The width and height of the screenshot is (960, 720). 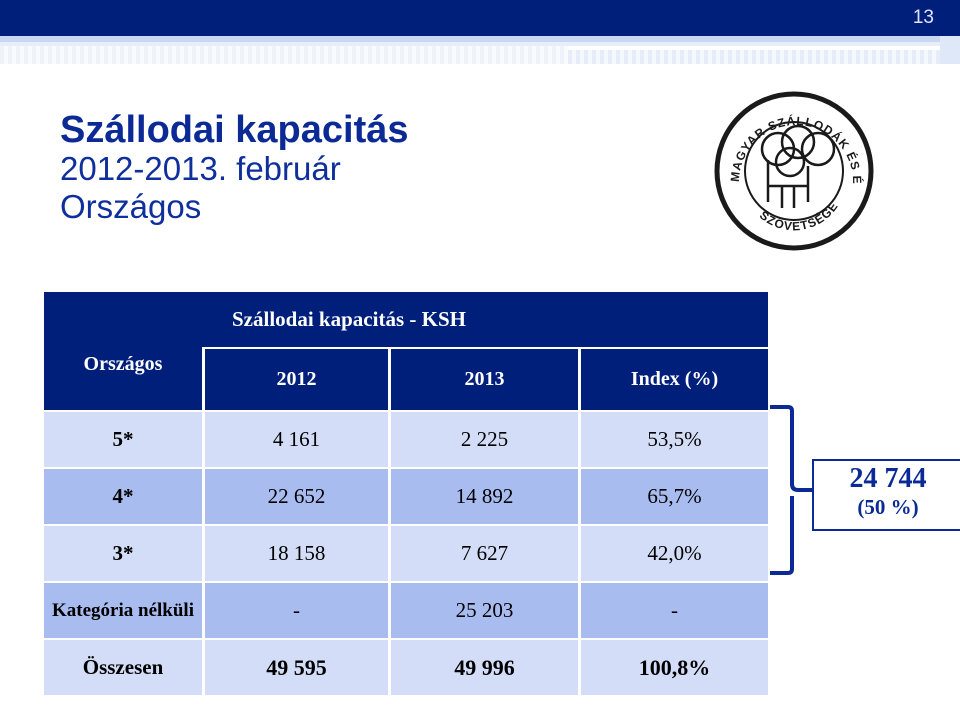 I want to click on cell-2013: 2 225, so click(x=483, y=438).